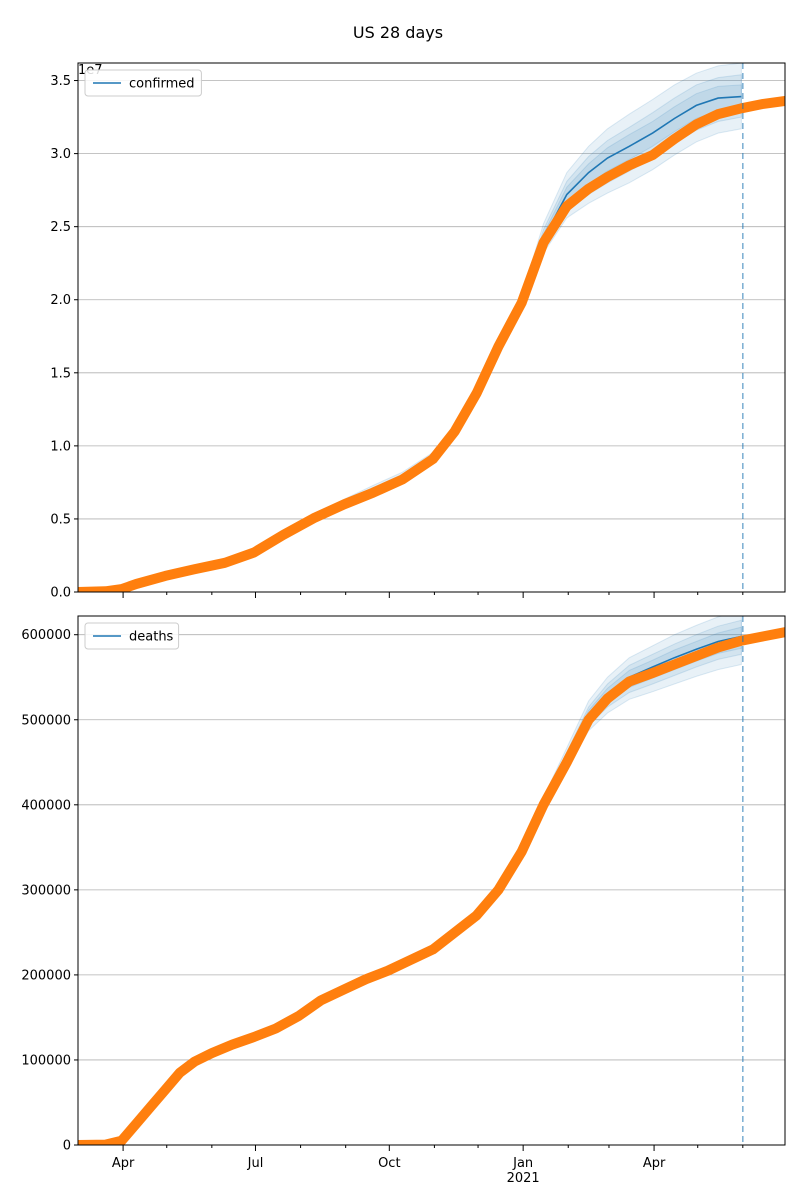  Describe the element at coordinates (46, 720) in the screenshot. I see `y-tick-label: 500000` at that location.